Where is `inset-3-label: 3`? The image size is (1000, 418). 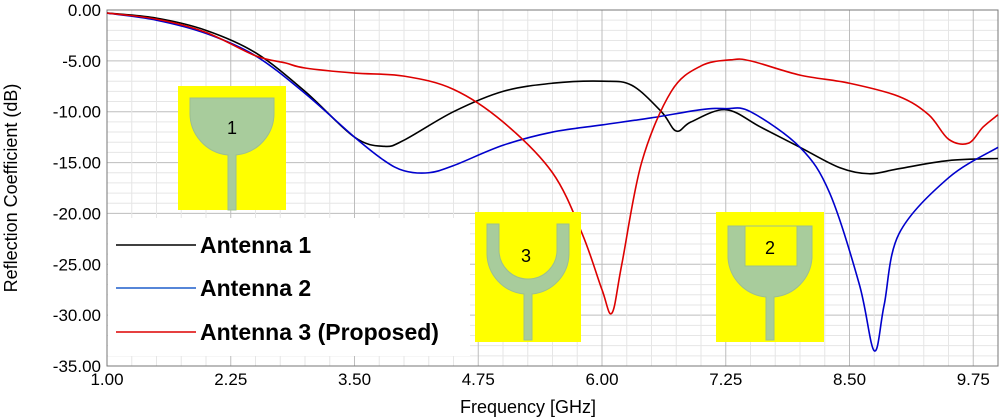
inset-3-label: 3 is located at coordinates (526, 256).